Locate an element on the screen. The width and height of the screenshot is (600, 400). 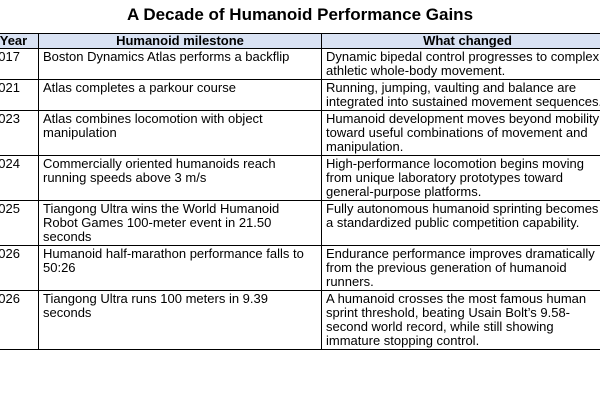
milestone-cell: Atlas completes a parkour course is located at coordinates (180, 95).